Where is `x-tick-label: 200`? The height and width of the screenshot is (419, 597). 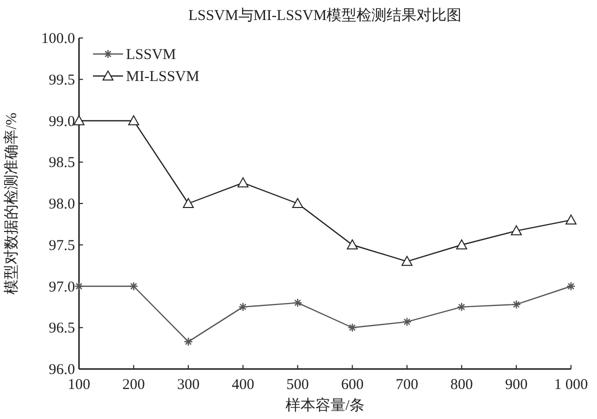
x-tick-label: 200 is located at coordinates (133, 385).